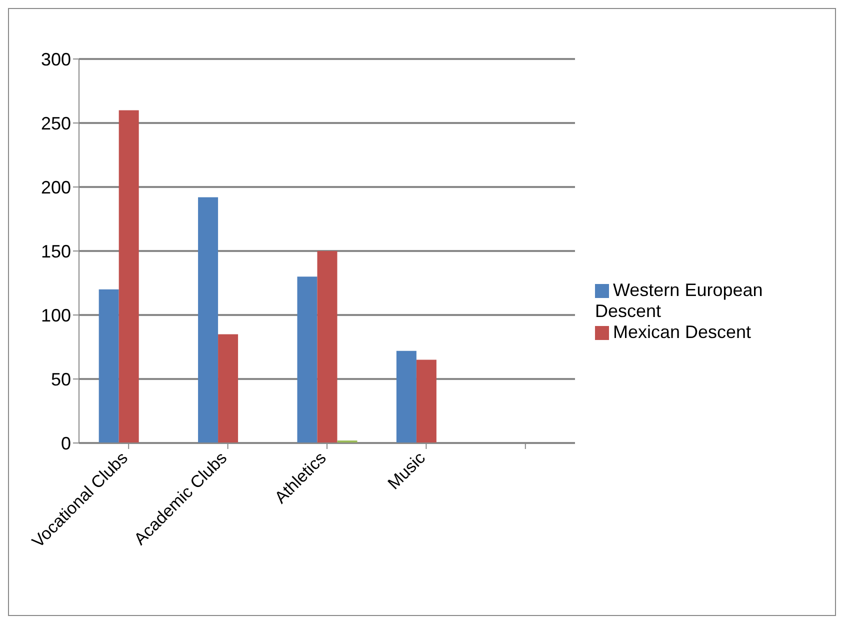 The image size is (846, 626). Describe the element at coordinates (55, 187) in the screenshot. I see `y-tick-label: 200` at that location.